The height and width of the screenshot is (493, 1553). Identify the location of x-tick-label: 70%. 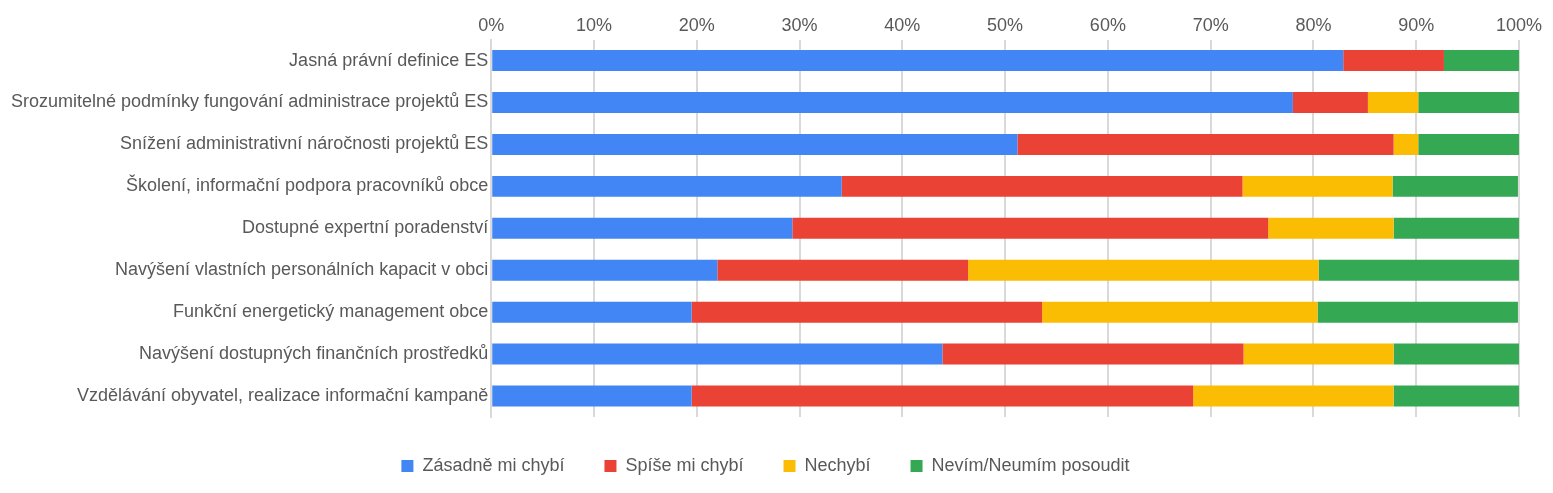
(1210, 24).